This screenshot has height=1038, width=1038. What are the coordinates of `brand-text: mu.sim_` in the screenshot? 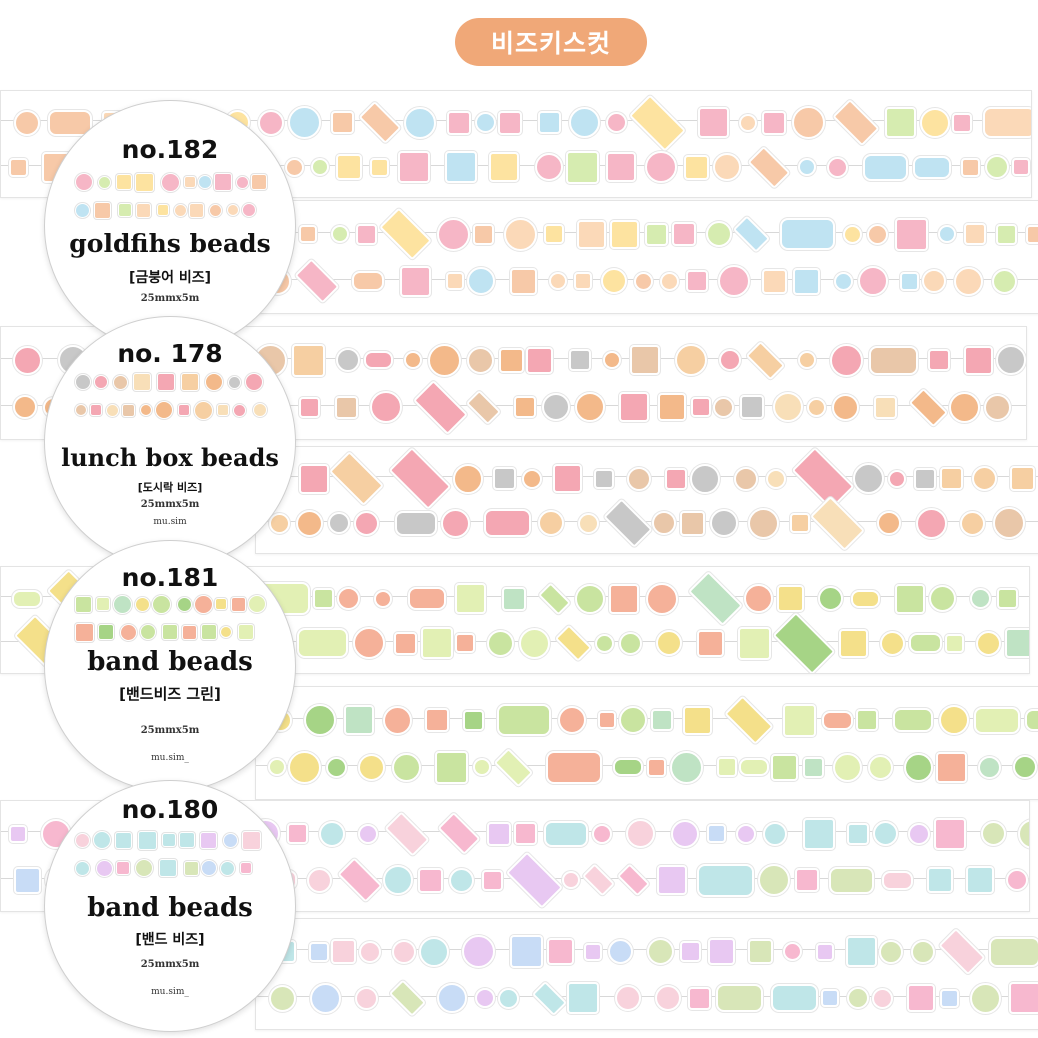 It's located at (170, 758).